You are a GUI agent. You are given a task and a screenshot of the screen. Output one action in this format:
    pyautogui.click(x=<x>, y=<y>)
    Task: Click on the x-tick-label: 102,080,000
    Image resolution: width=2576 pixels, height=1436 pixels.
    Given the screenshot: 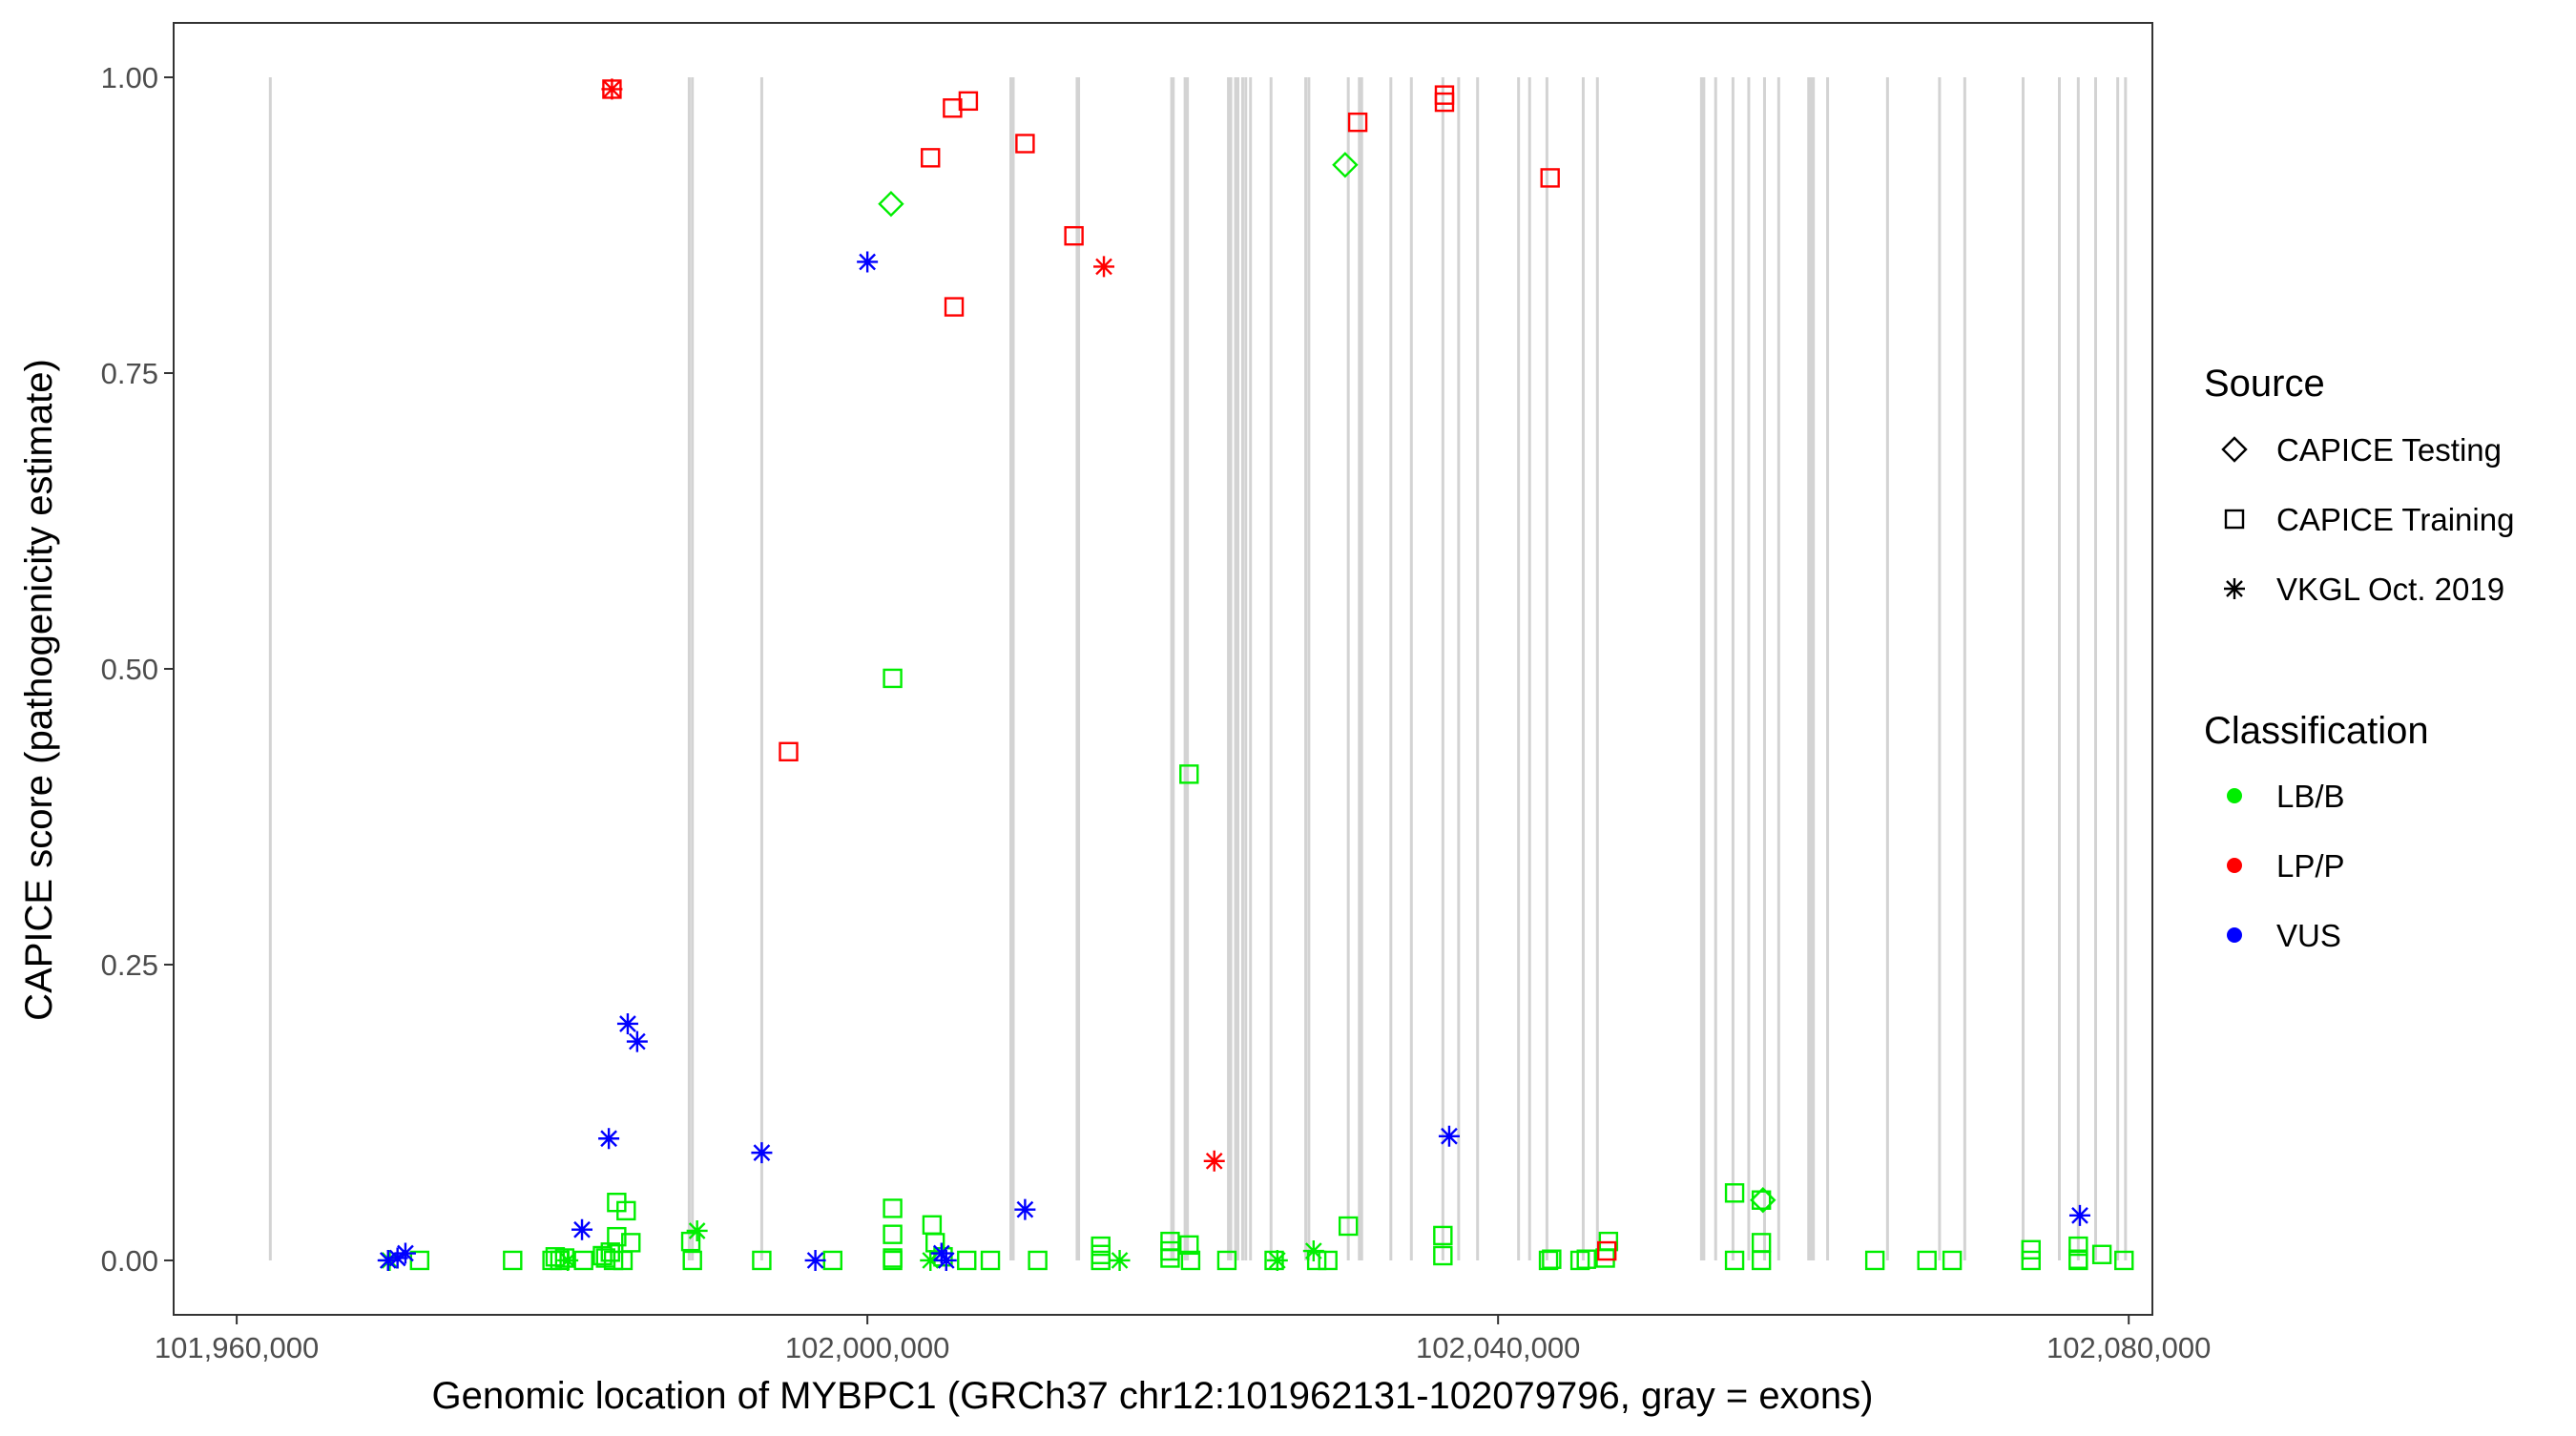 What is the action you would take?
    pyautogui.click(x=2128, y=1347)
    